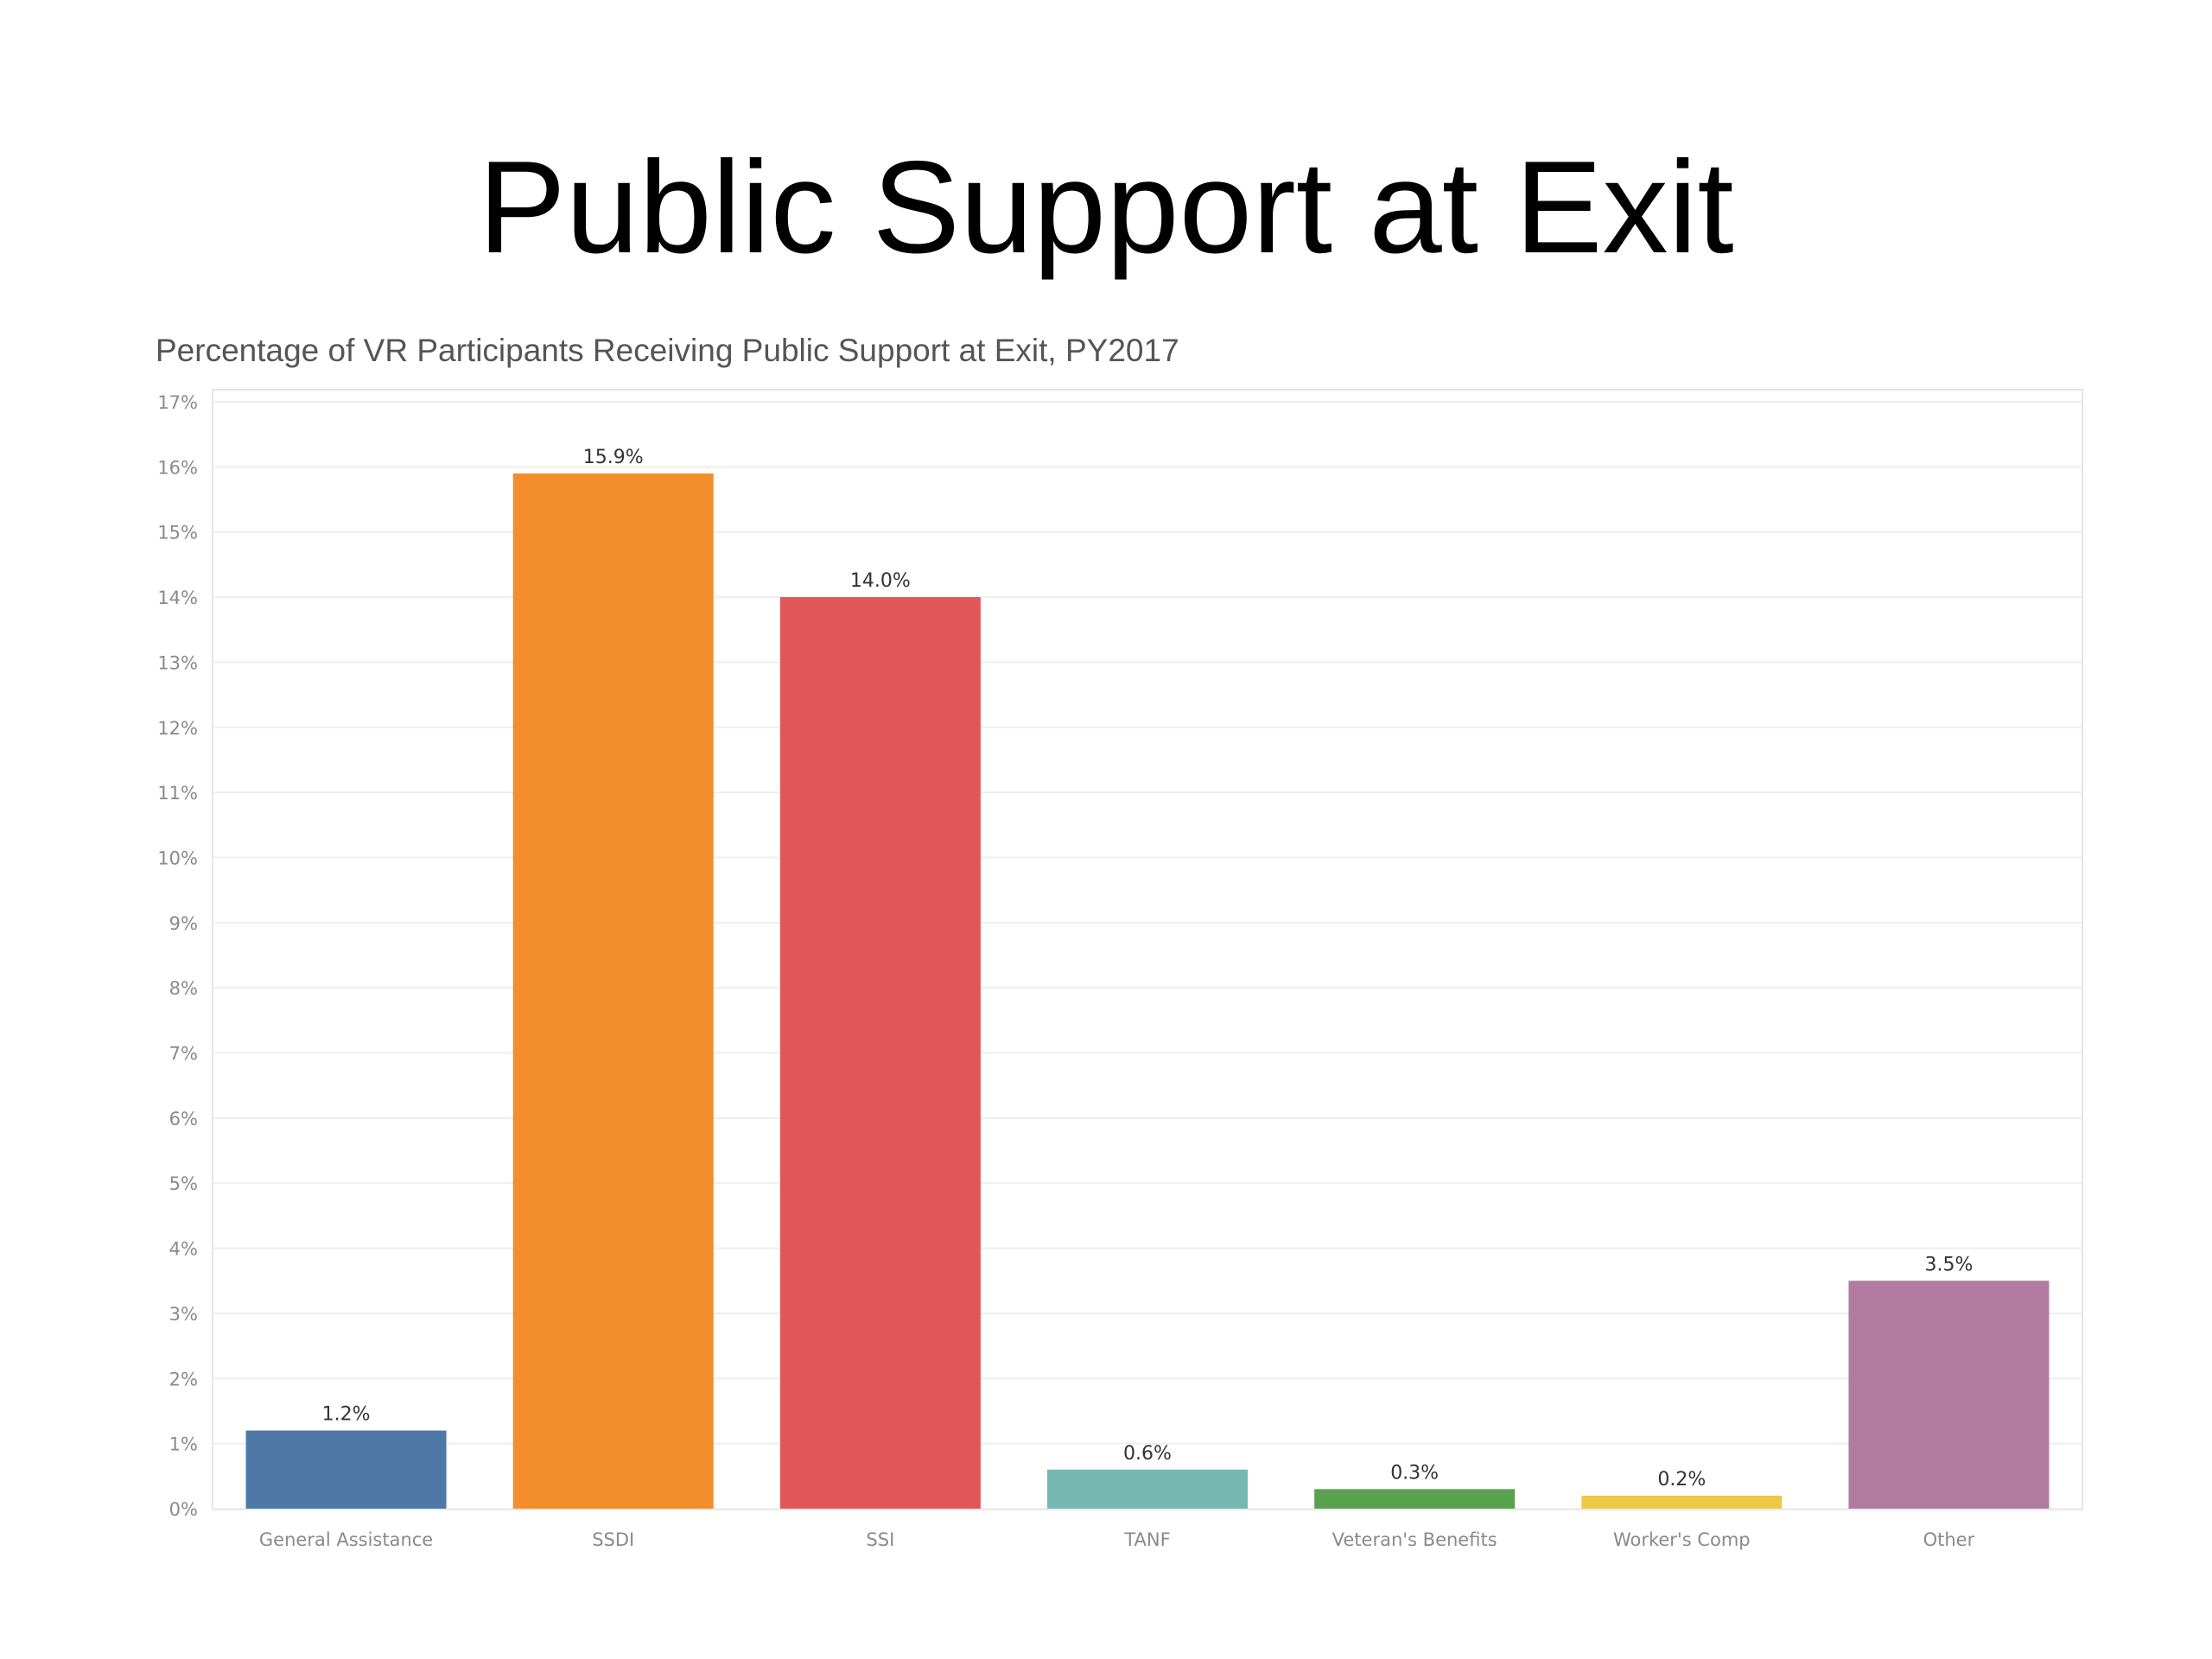  I want to click on data-label: 15.9%, so click(613, 457).